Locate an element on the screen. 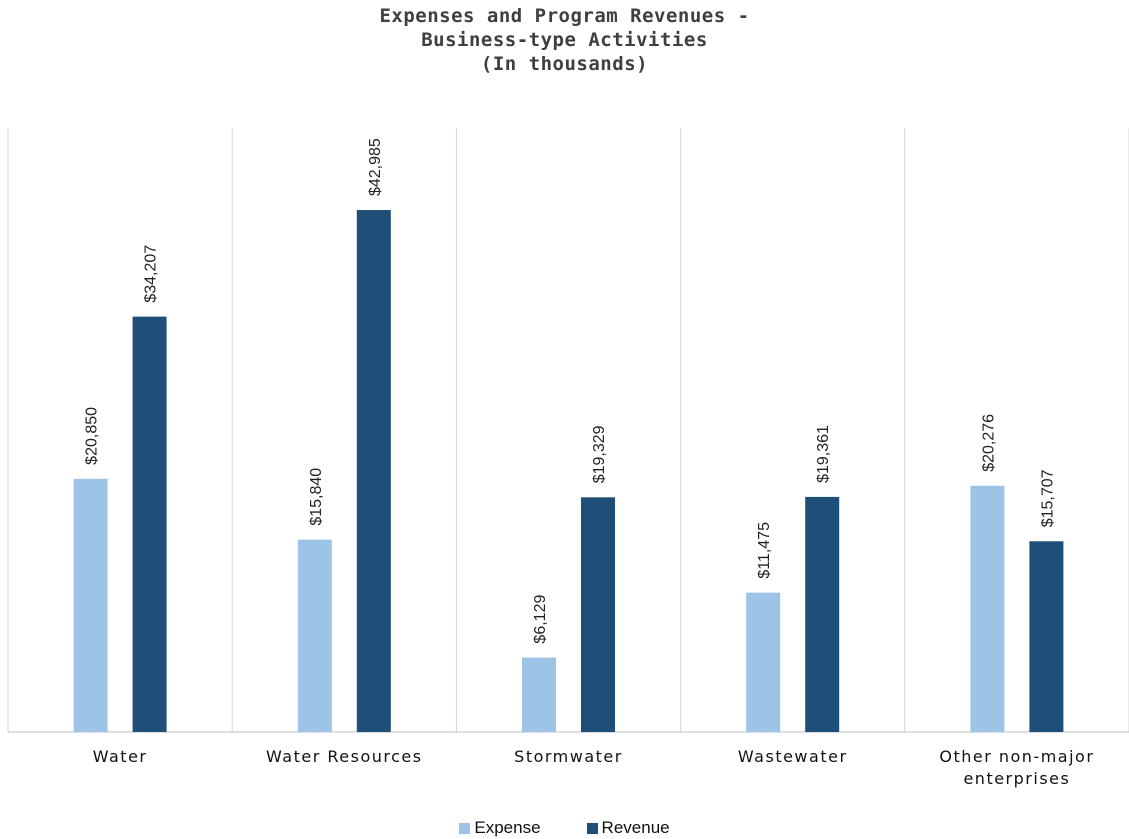 The image size is (1129, 839). legend-item-expense: Expense is located at coordinates (500, 828).